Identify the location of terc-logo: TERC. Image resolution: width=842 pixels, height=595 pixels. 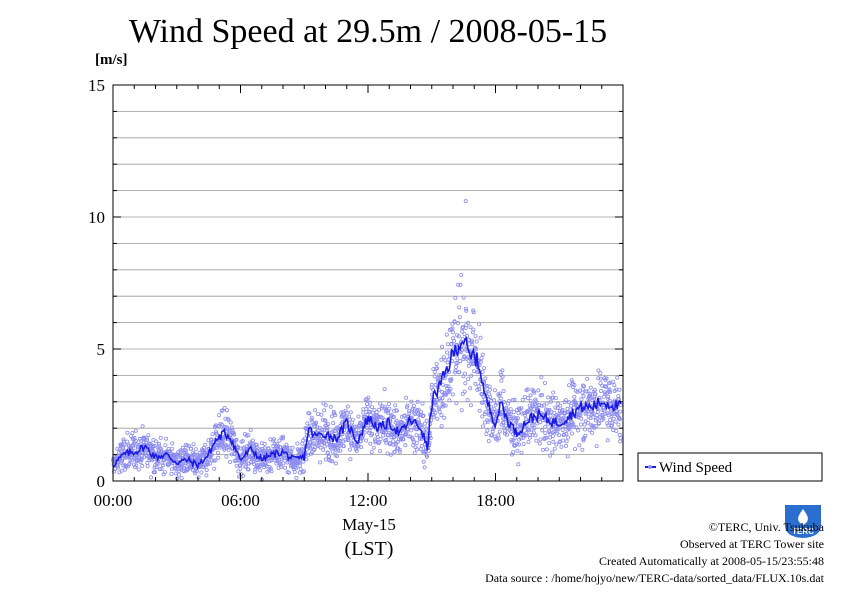
(803, 521).